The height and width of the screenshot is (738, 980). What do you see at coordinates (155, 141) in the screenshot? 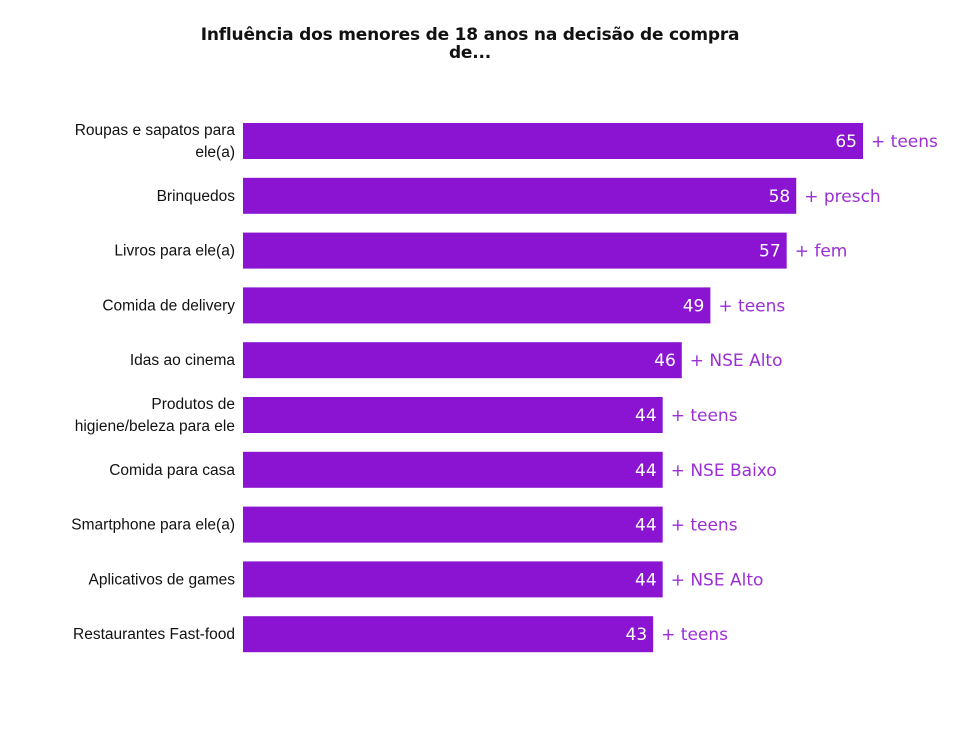
I see `category-label: Roupas e sapatos para ele(a)` at bounding box center [155, 141].